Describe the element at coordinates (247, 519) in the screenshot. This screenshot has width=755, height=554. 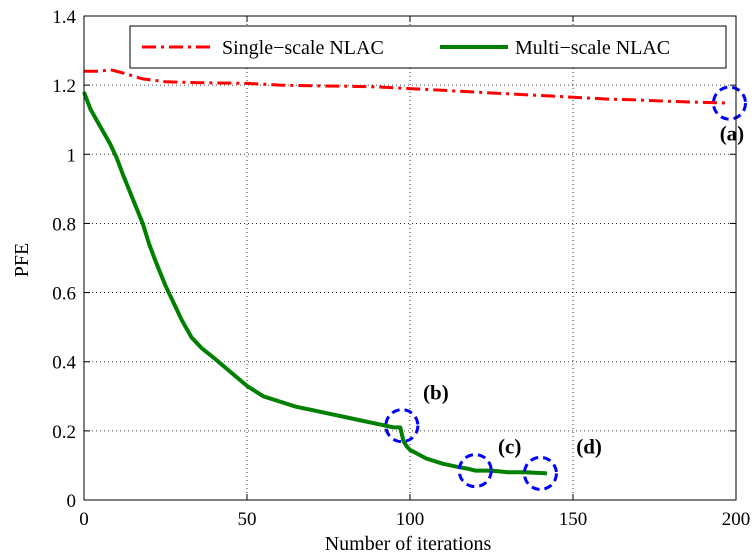
I see `x-tick-label: 50` at that location.